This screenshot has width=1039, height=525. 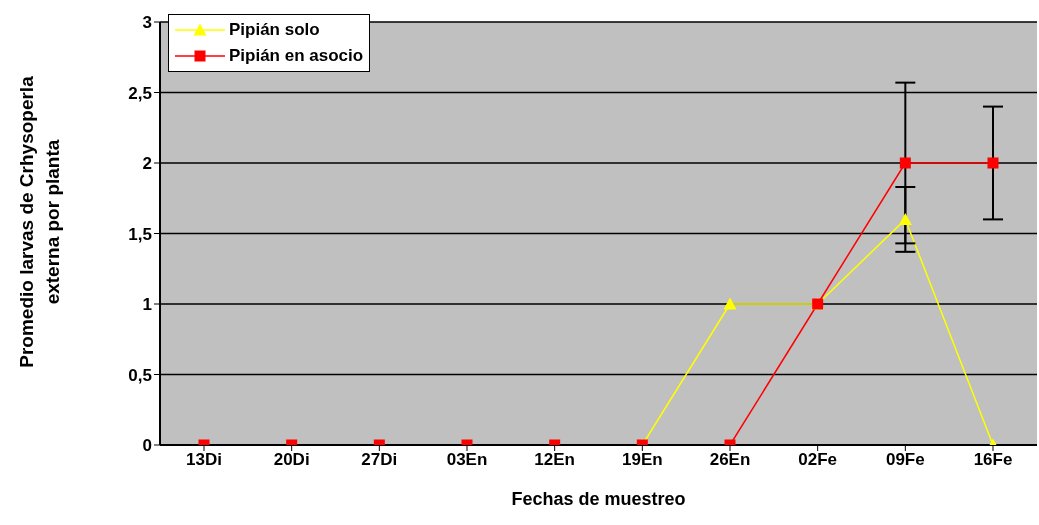 I want to click on x-tick-label: 02Fe, so click(x=818, y=460).